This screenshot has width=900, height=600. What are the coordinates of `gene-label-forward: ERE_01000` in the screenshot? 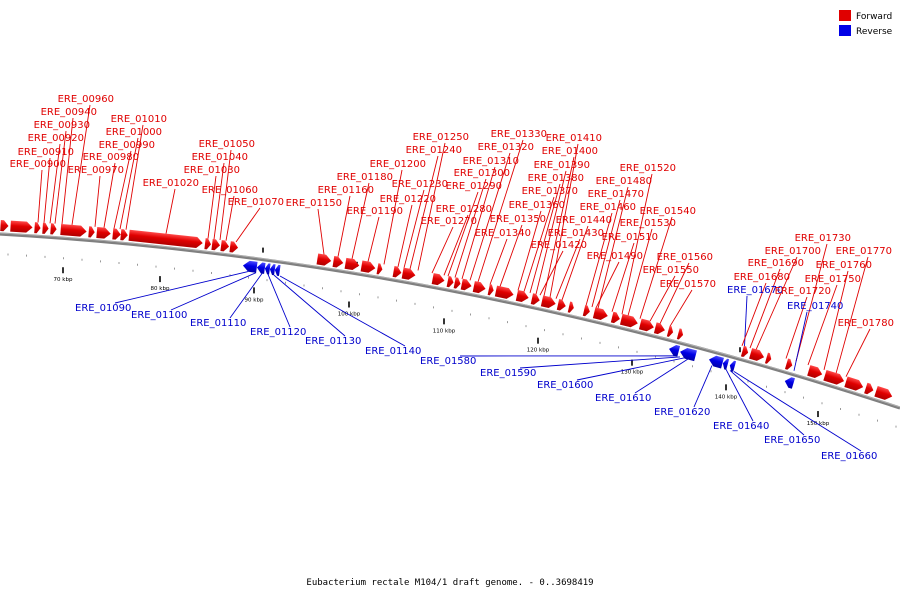 It's located at (134, 132).